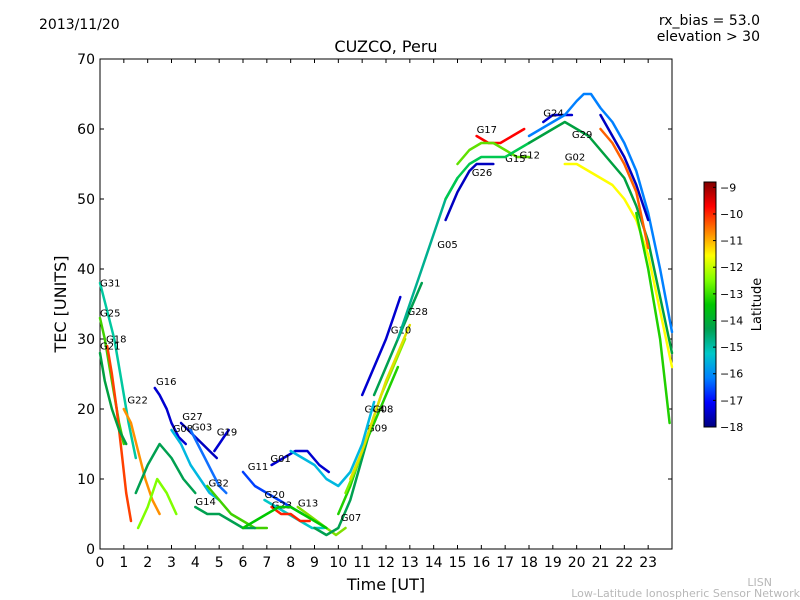  I want to click on colorbar-tick-label: −18, so click(731, 427).